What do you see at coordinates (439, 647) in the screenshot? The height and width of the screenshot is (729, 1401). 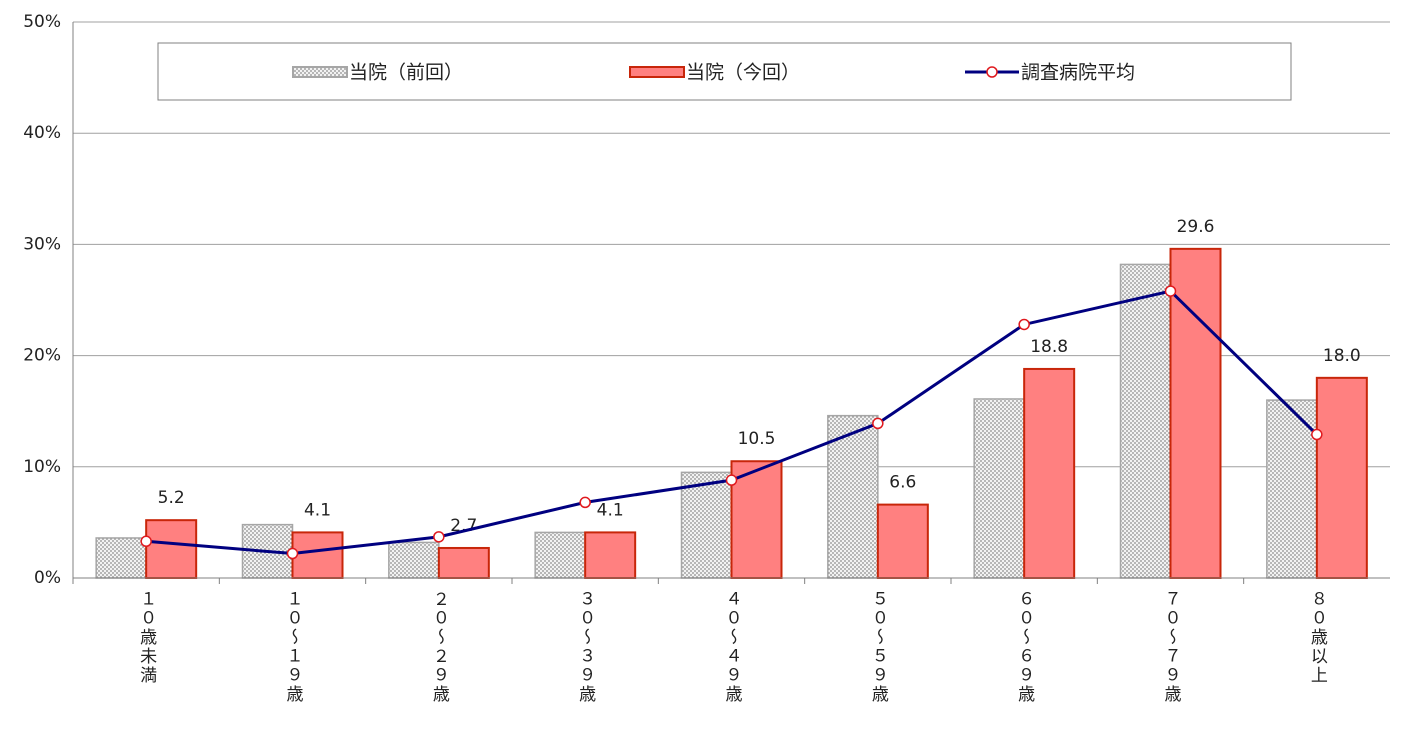 I see `x-tick-label: ２０～２９歳` at bounding box center [439, 647].